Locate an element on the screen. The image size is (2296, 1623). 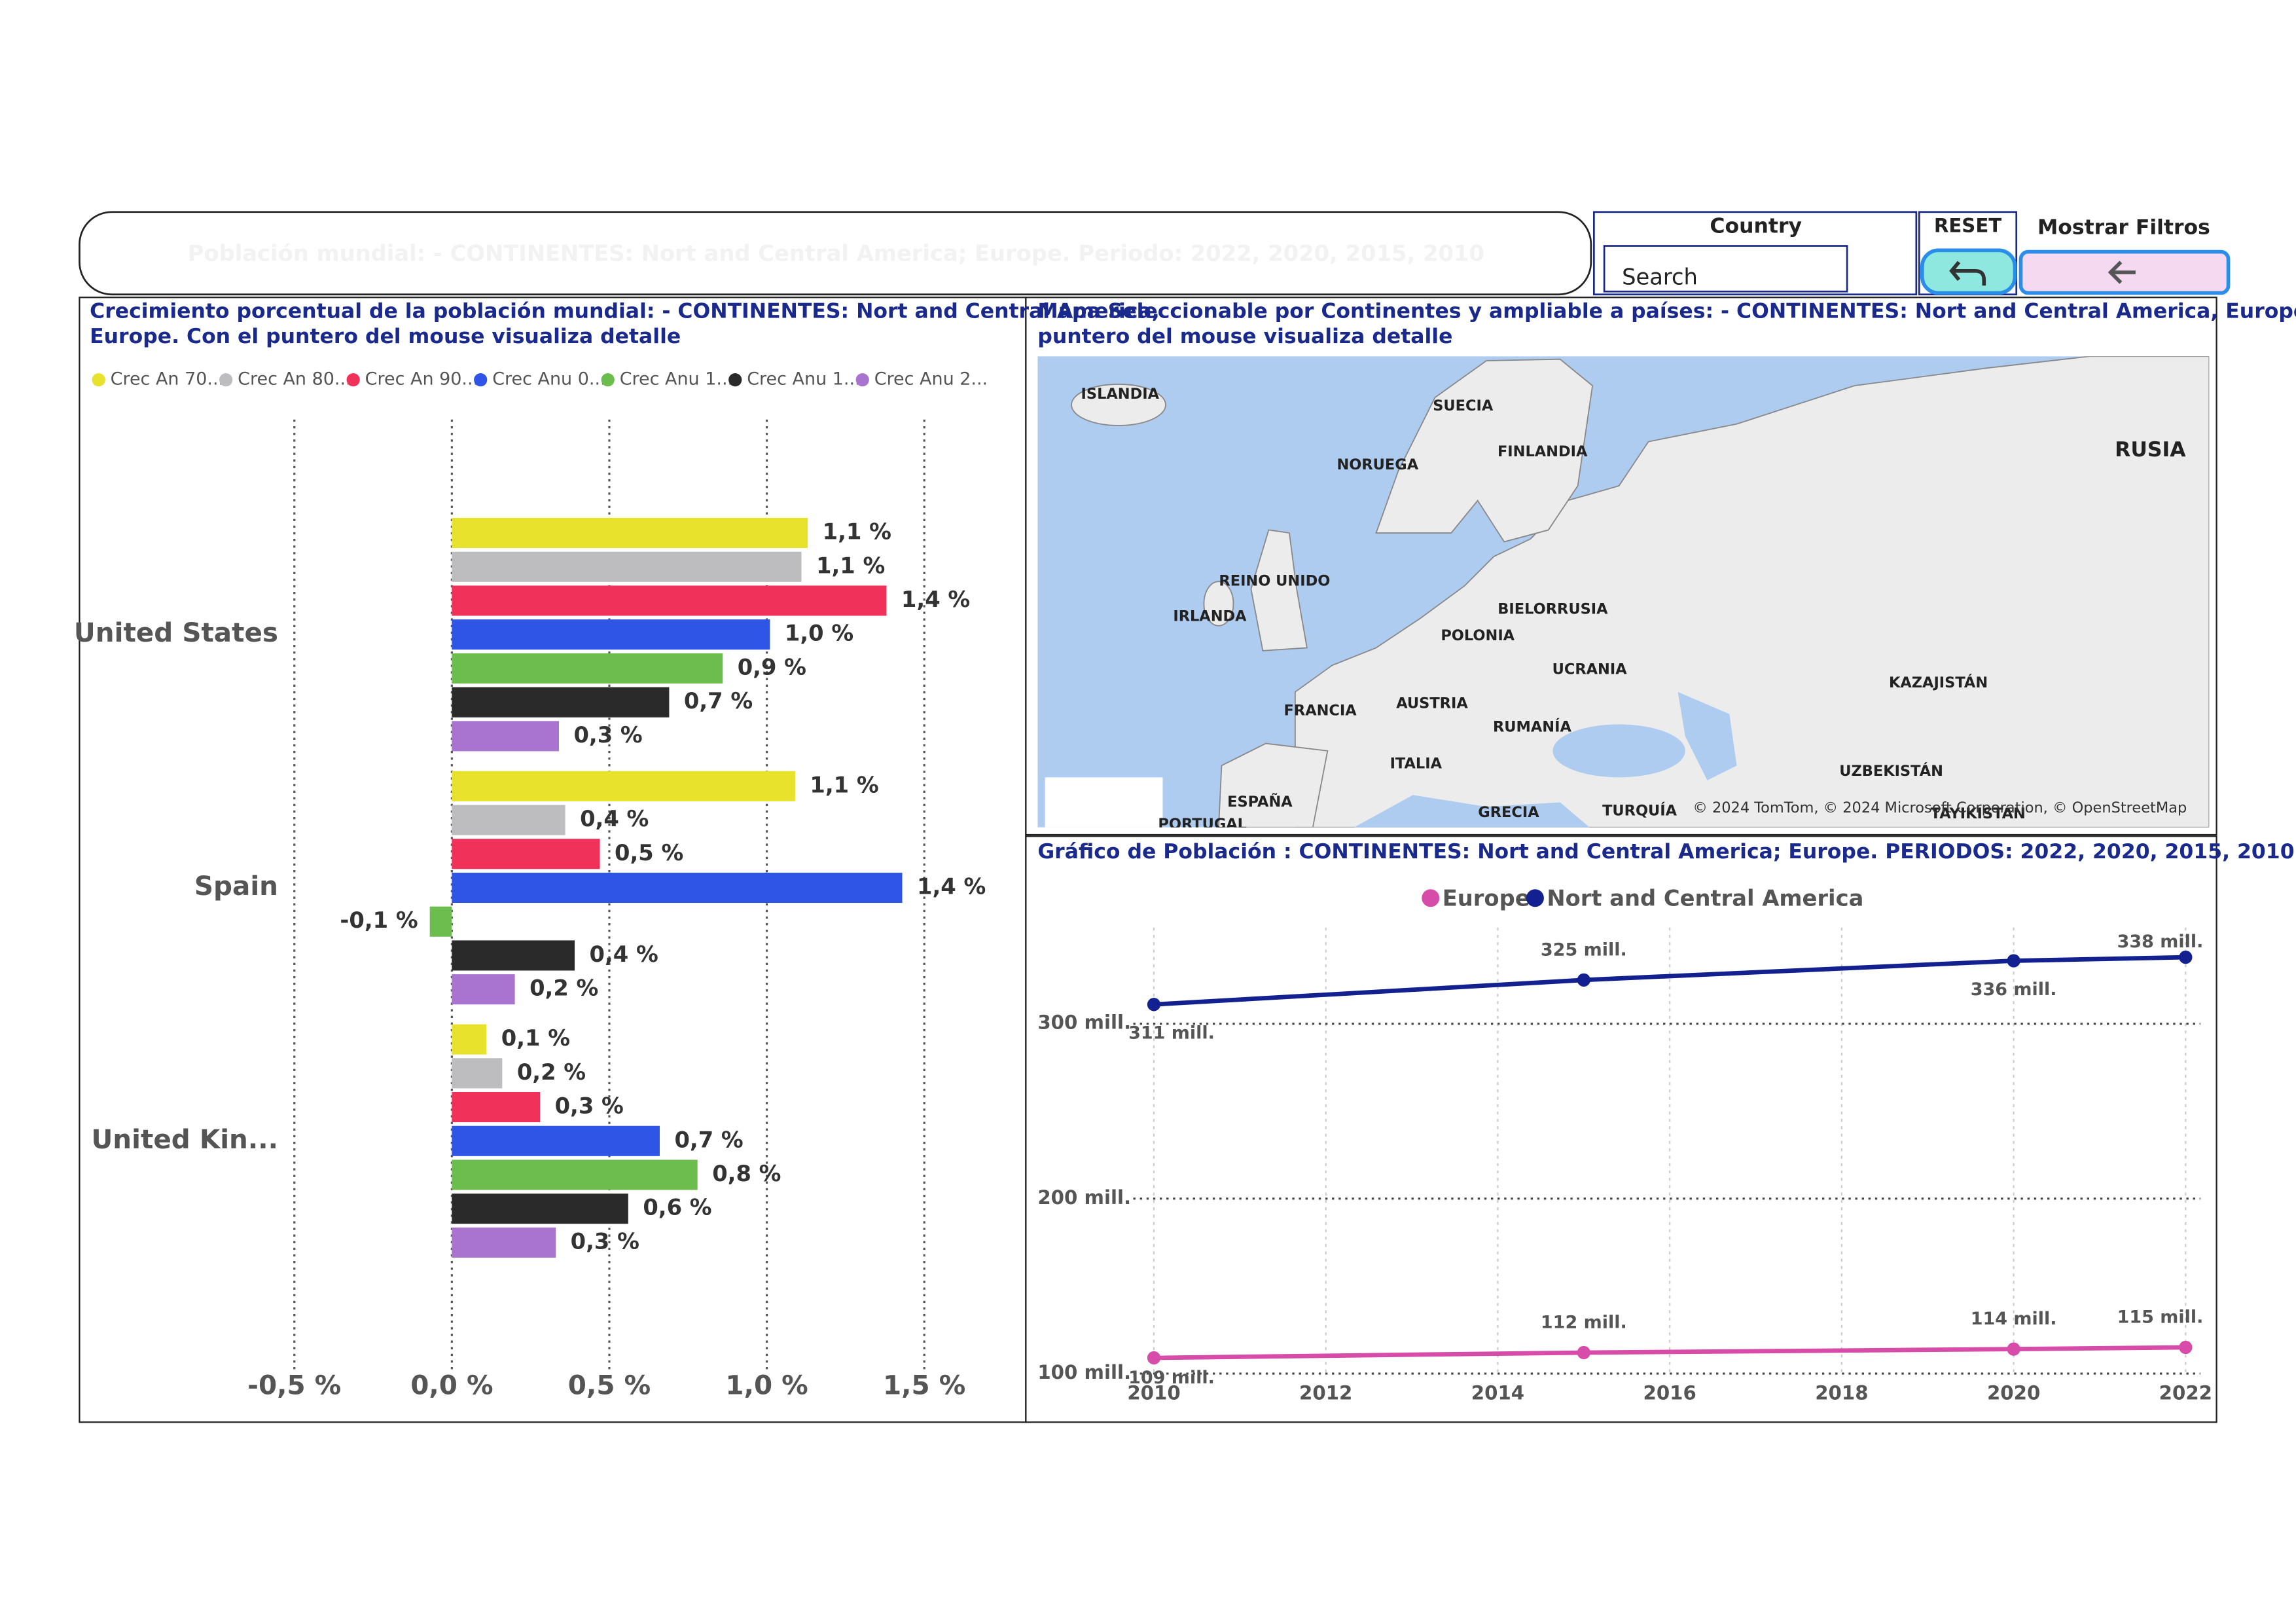
search-placeholder: Search is located at coordinates (1660, 277).